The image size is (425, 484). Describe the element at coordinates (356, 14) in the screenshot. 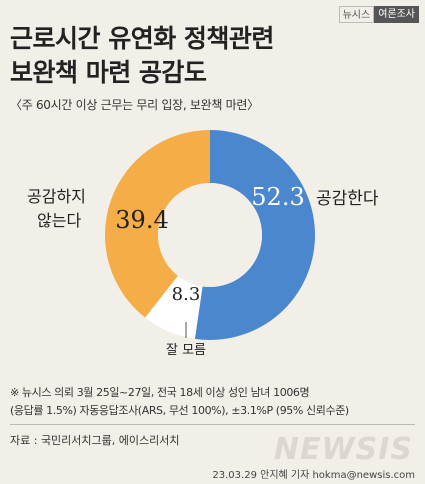

I see `badge-brand: 뉴시스` at that location.